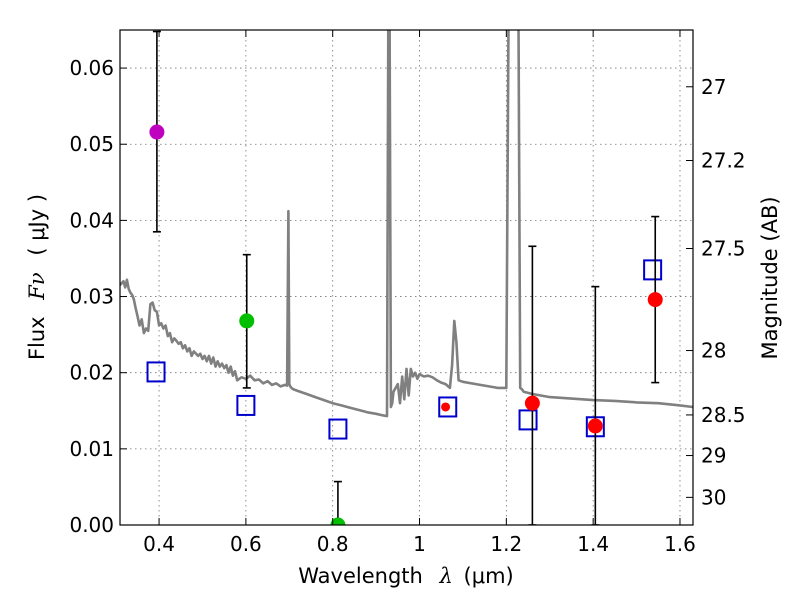 This screenshot has height=600, width=800. I want to click on y2-tick-label: 29, so click(713, 456).